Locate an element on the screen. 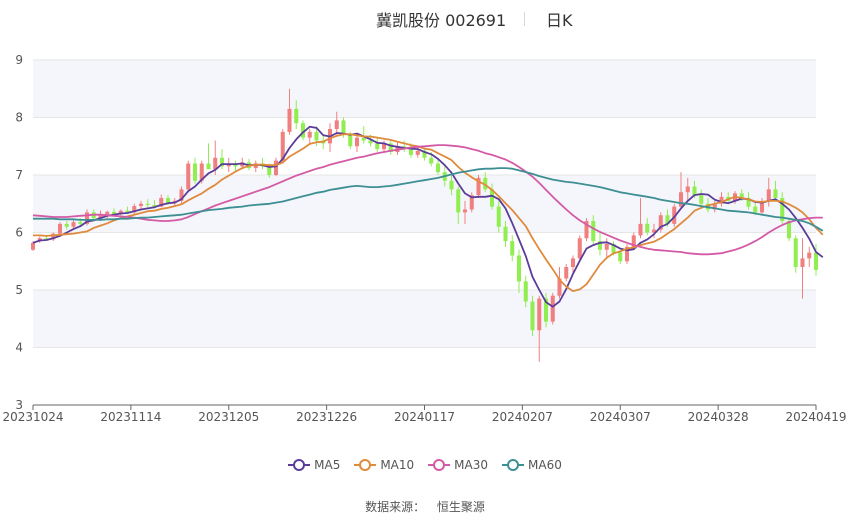 This screenshot has height=517, width=850. legend-ma5-label: MA5 is located at coordinates (327, 465).